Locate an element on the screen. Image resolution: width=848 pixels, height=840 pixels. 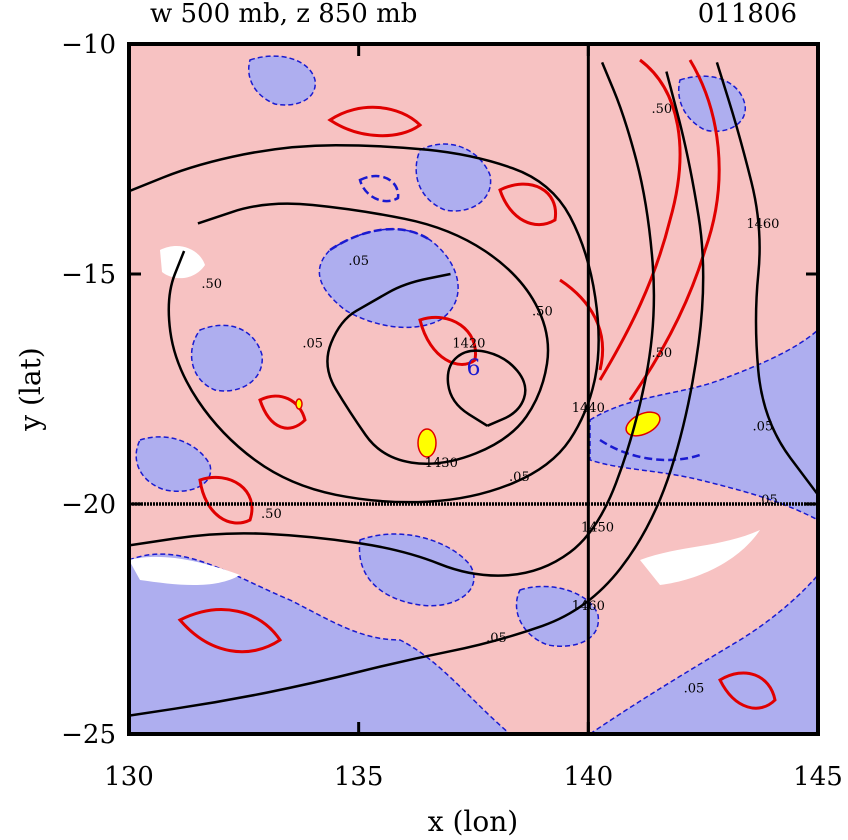
y-tick-label: −20 is located at coordinates (88, 505).